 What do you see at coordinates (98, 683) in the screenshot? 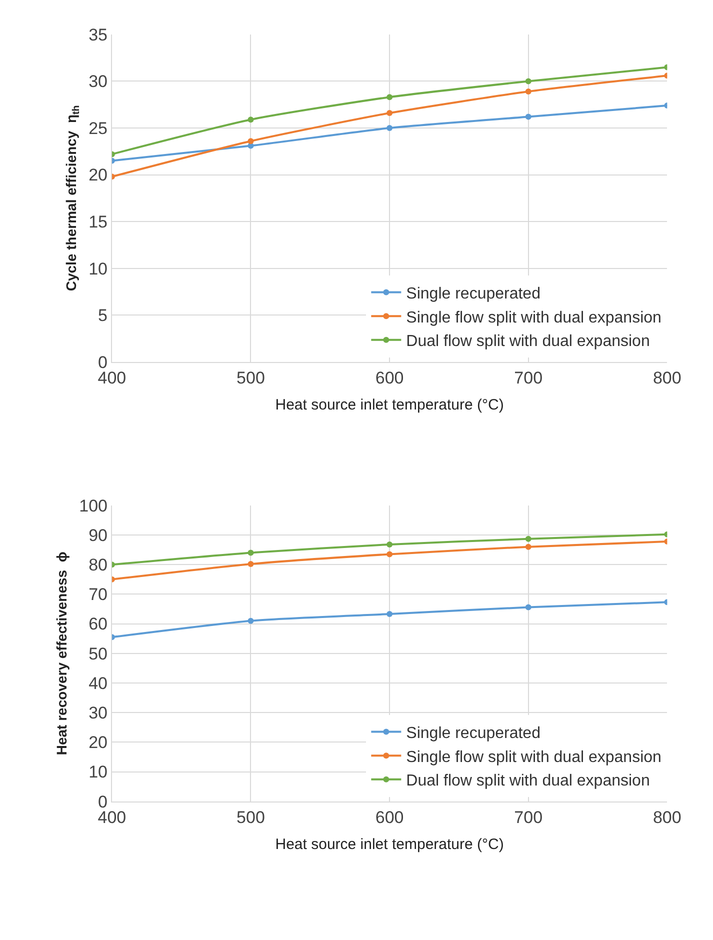
I see `y-tick-label: 40` at bounding box center [98, 683].